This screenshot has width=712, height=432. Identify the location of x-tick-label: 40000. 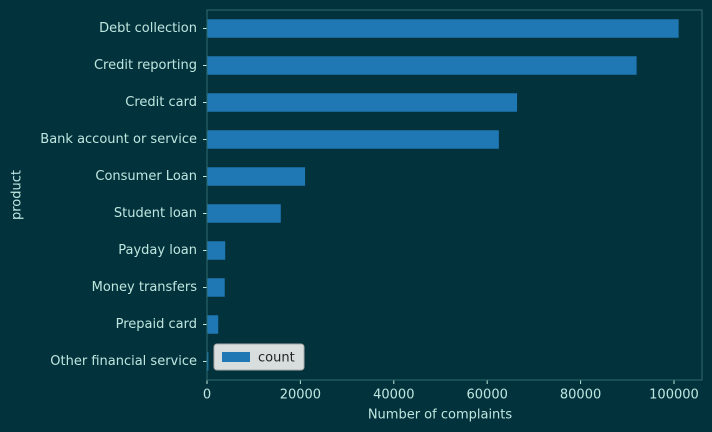
(393, 395).